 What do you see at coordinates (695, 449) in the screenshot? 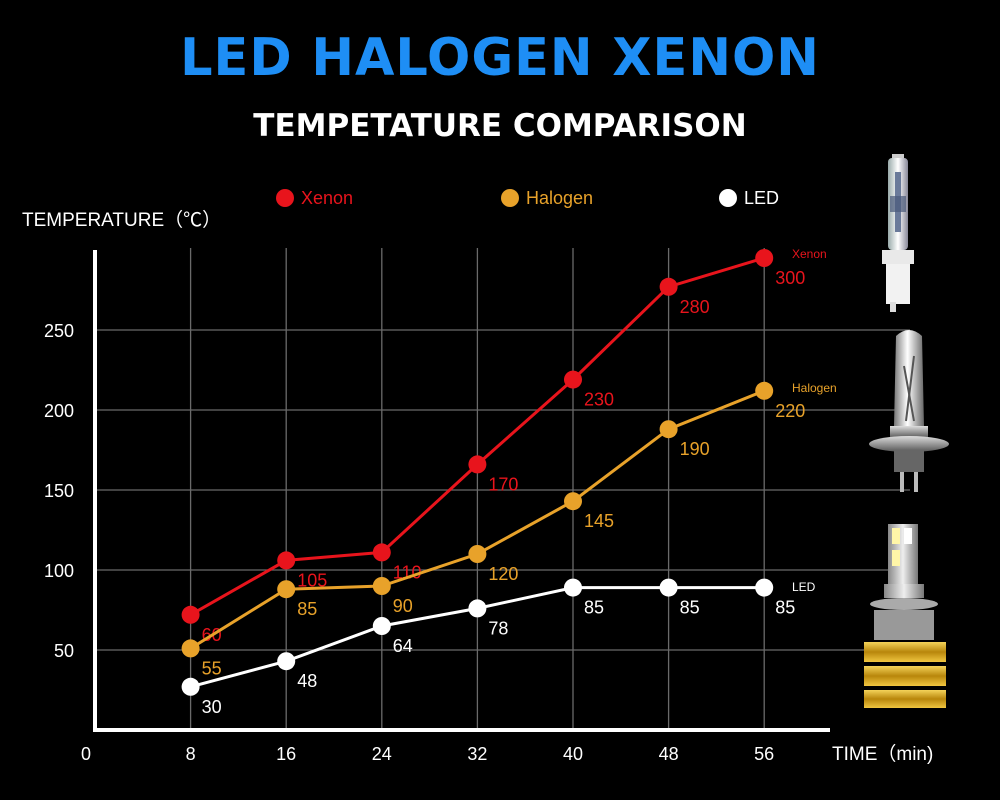
I see `data-label-halogen: 190` at bounding box center [695, 449].